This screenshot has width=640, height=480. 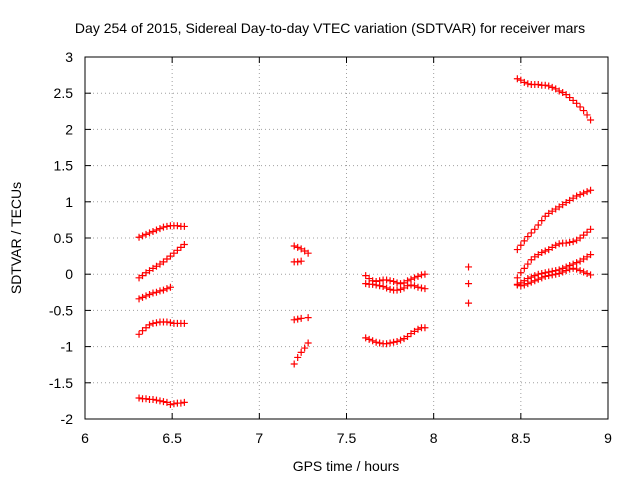 I want to click on x-tick-label: 6.5, so click(x=172, y=438).